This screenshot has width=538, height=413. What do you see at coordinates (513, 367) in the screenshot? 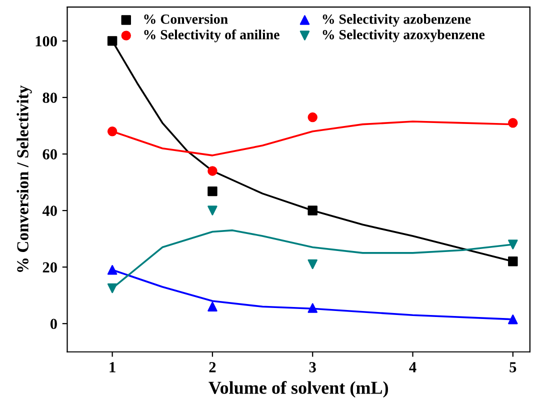
I see `x-tick-label: 5` at bounding box center [513, 367].